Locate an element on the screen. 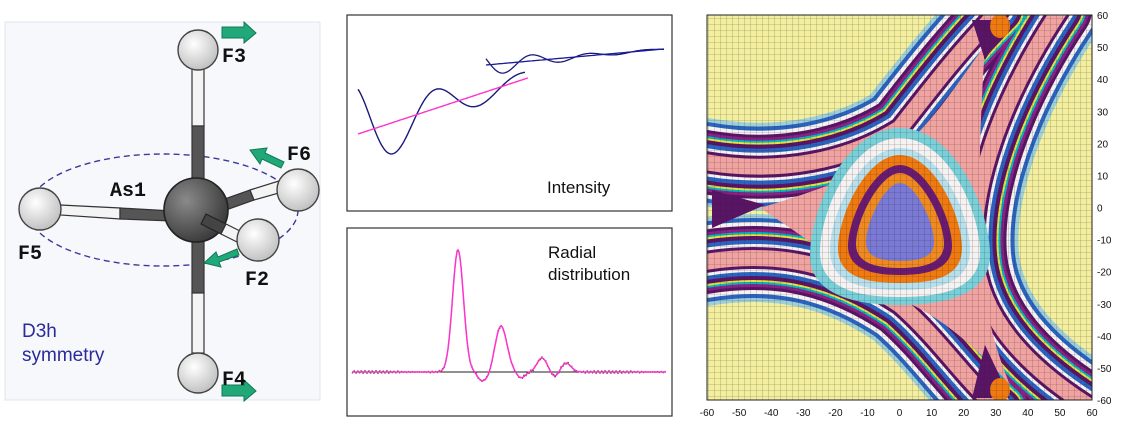 The height and width of the screenshot is (425, 1125). intensity-panel: Intensity is located at coordinates (509, 113).